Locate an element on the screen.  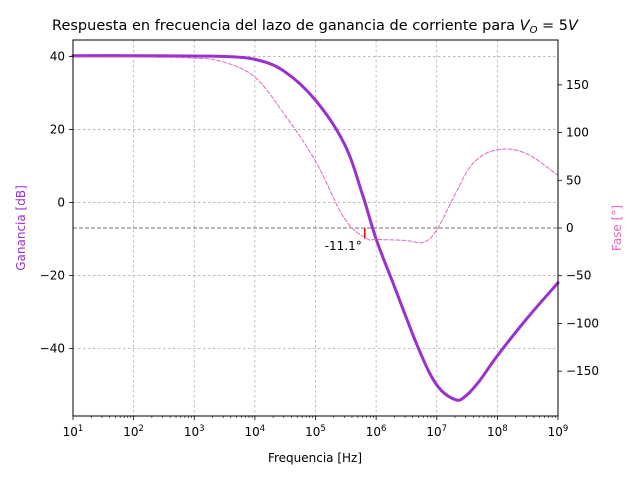
x-tick-label: 10³ is located at coordinates (194, 431).